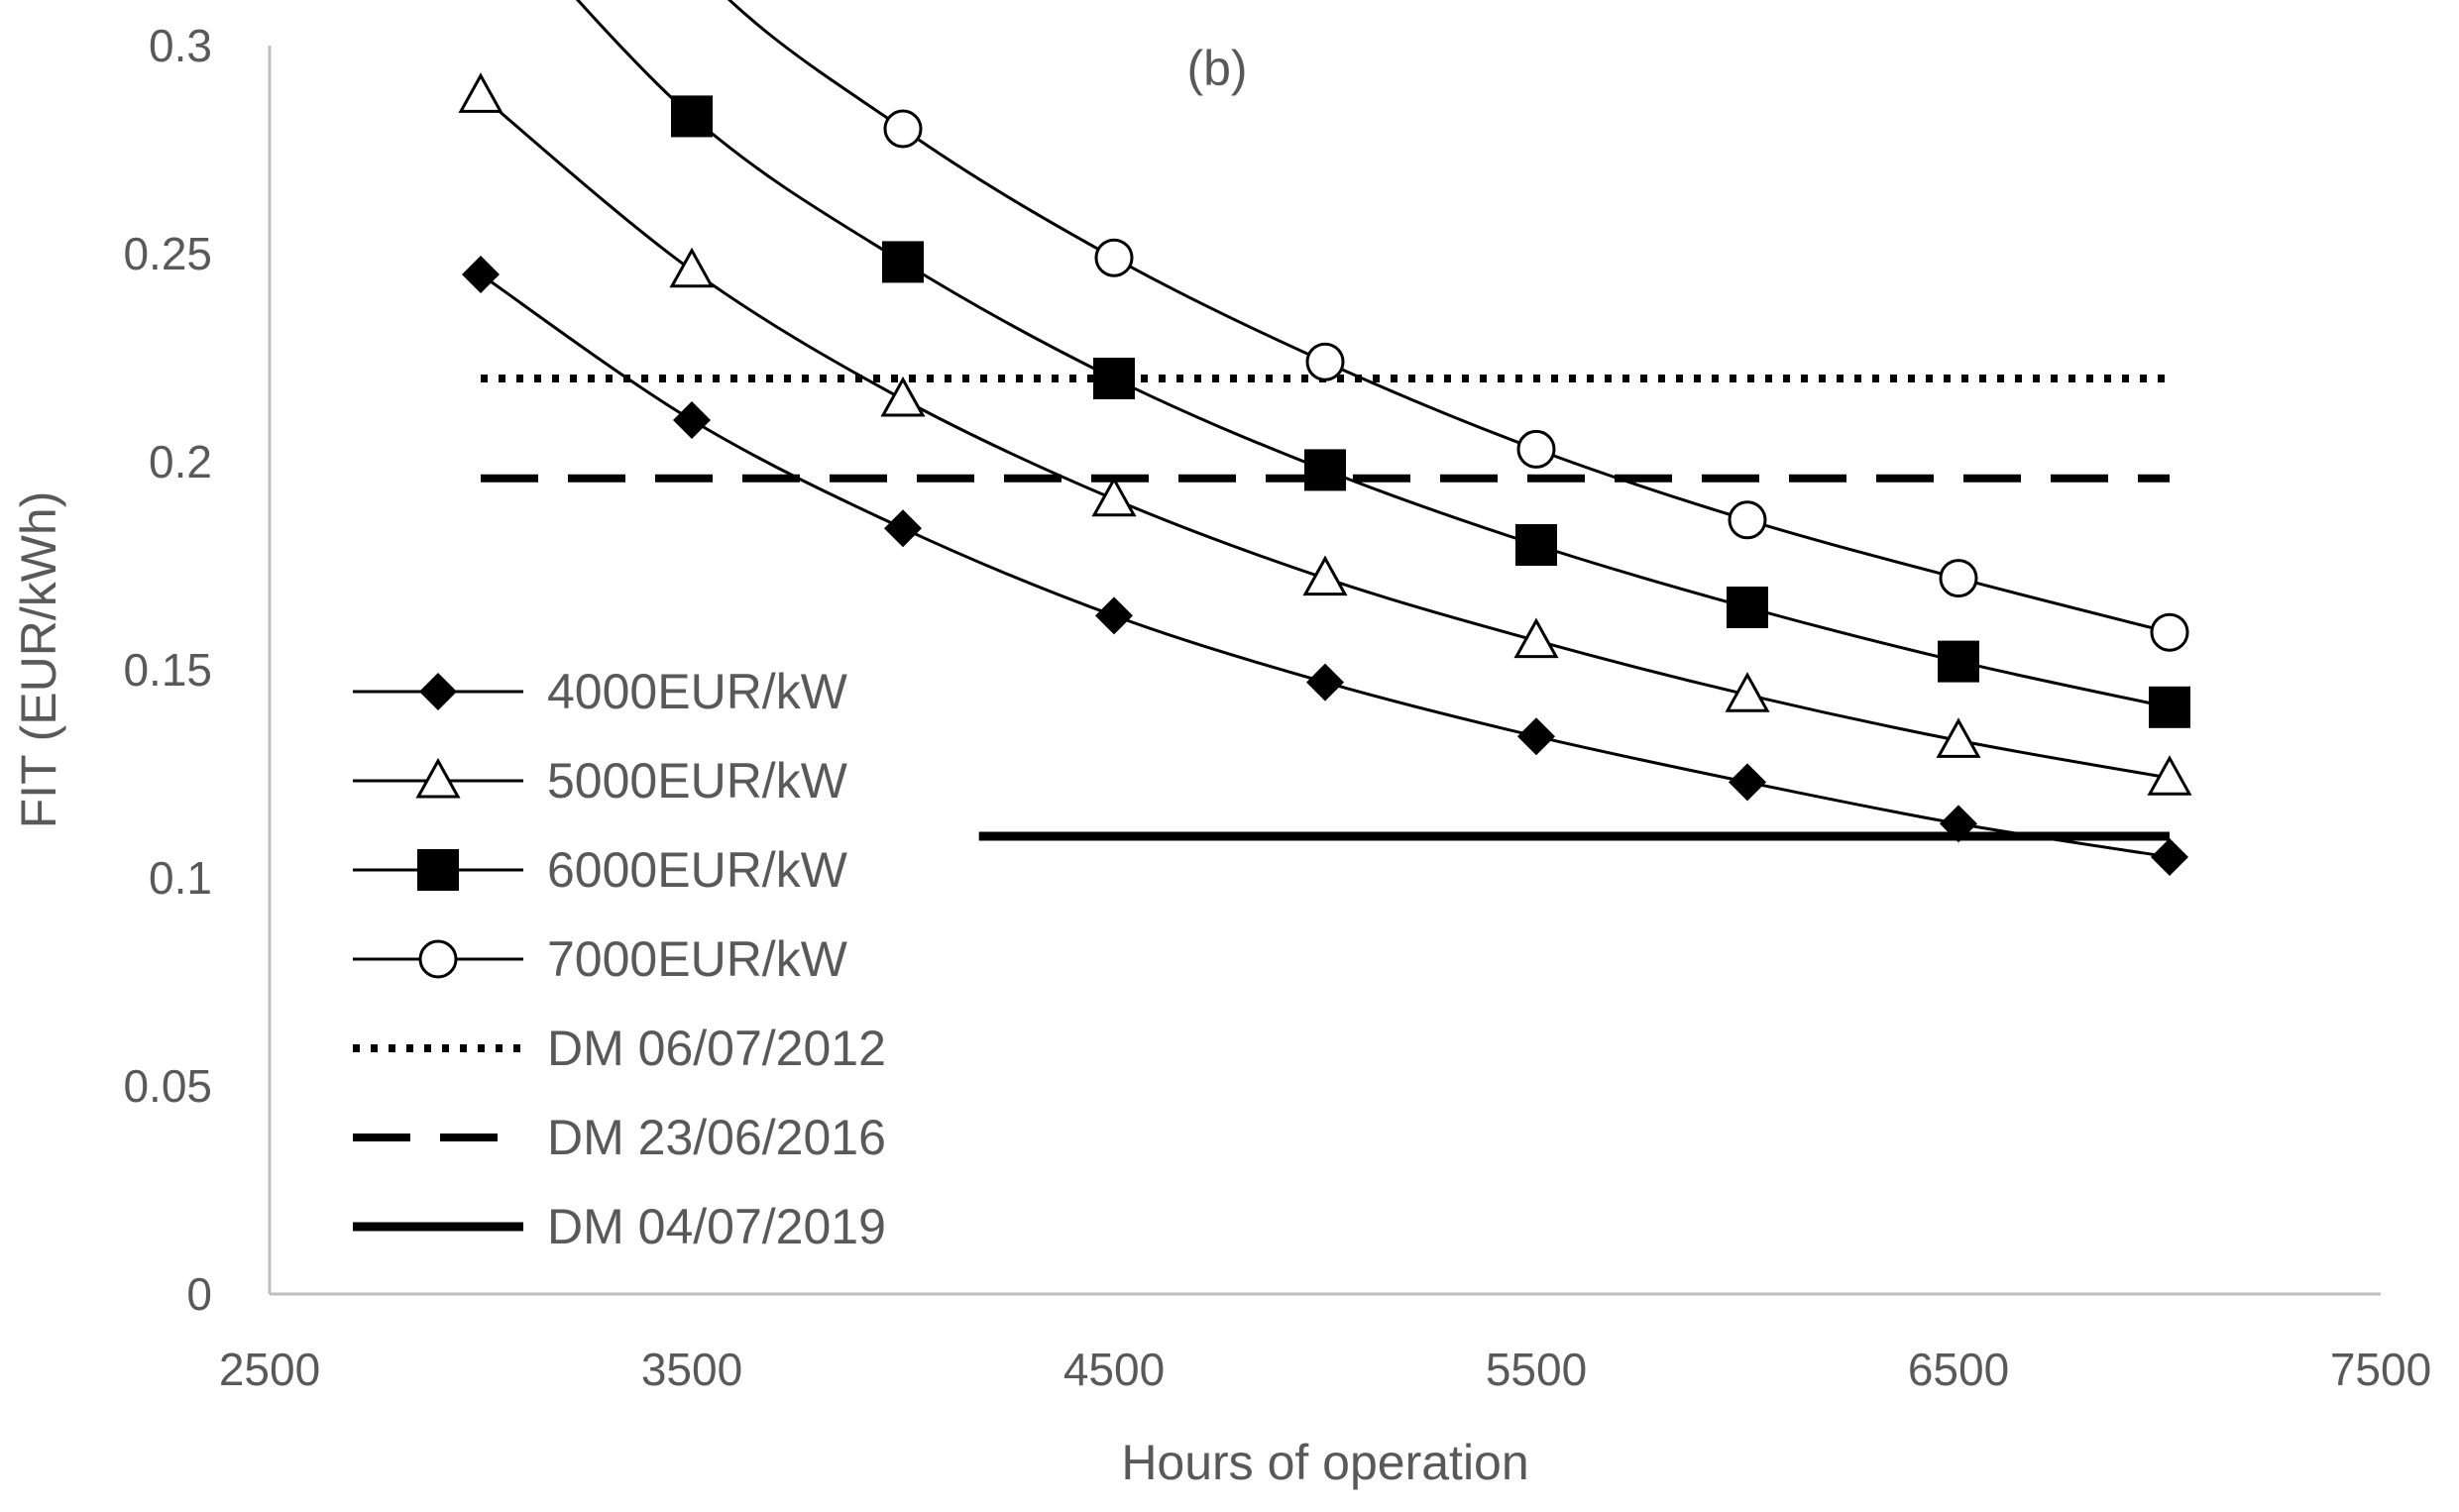  I want to click on legend-marker-square, so click(438, 870).